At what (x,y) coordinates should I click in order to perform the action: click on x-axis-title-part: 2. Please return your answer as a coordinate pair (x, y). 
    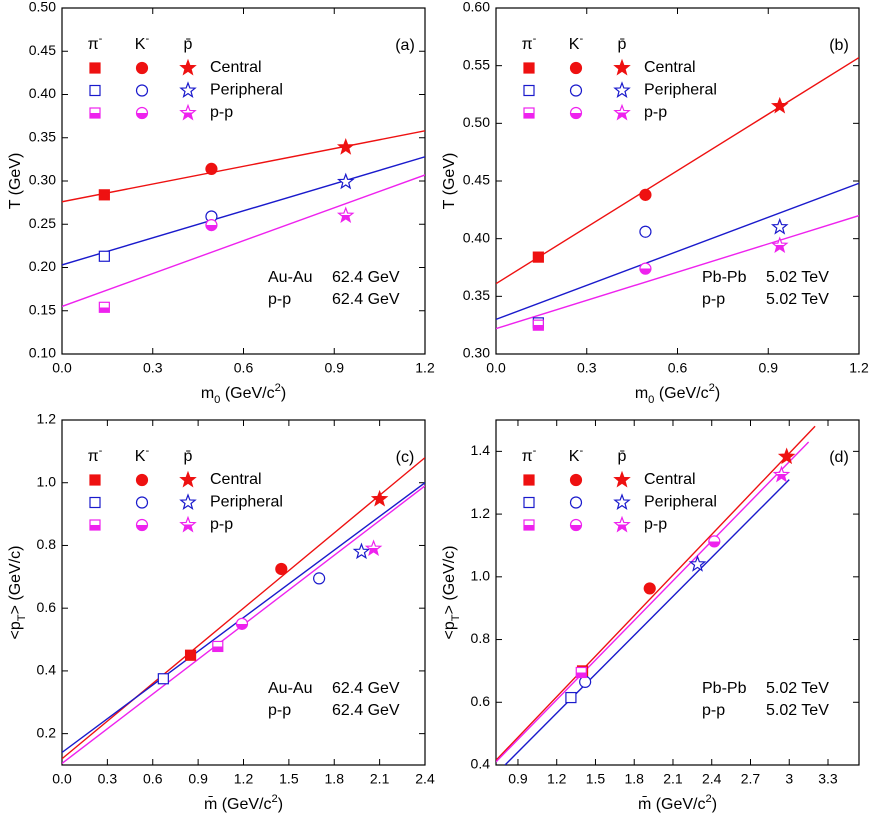
    Looking at the image, I should click on (278, 388).